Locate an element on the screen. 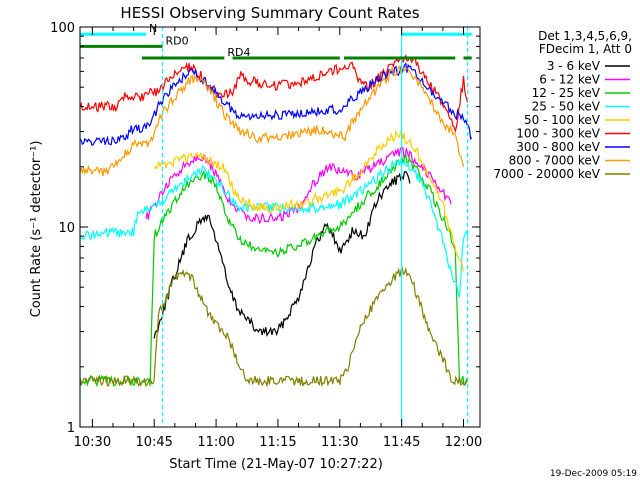  y-axis-label: Count Rate (s⁻¹ detector⁻¹) is located at coordinates (36, 229).